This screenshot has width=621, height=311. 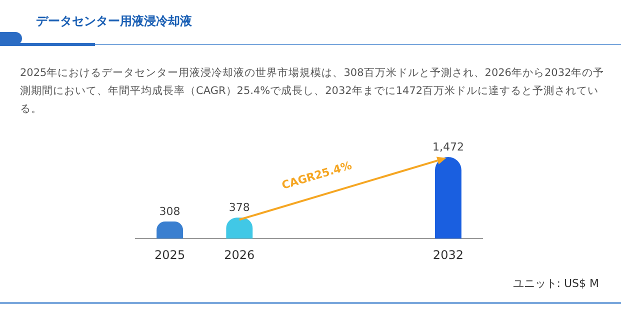 I want to click on text: ユニット: US$ M, so click(x=555, y=283).